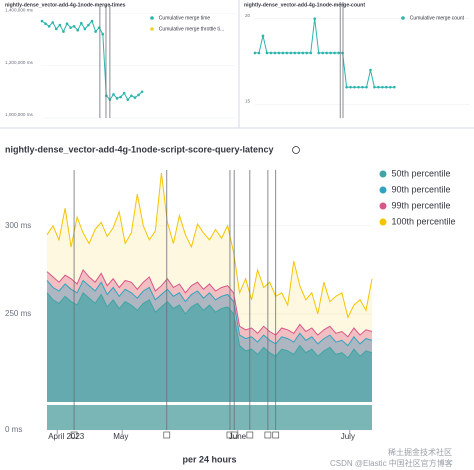  What do you see at coordinates (421, 205) in the screenshot?
I see `legend-label: 99th percentile` at bounding box center [421, 205].